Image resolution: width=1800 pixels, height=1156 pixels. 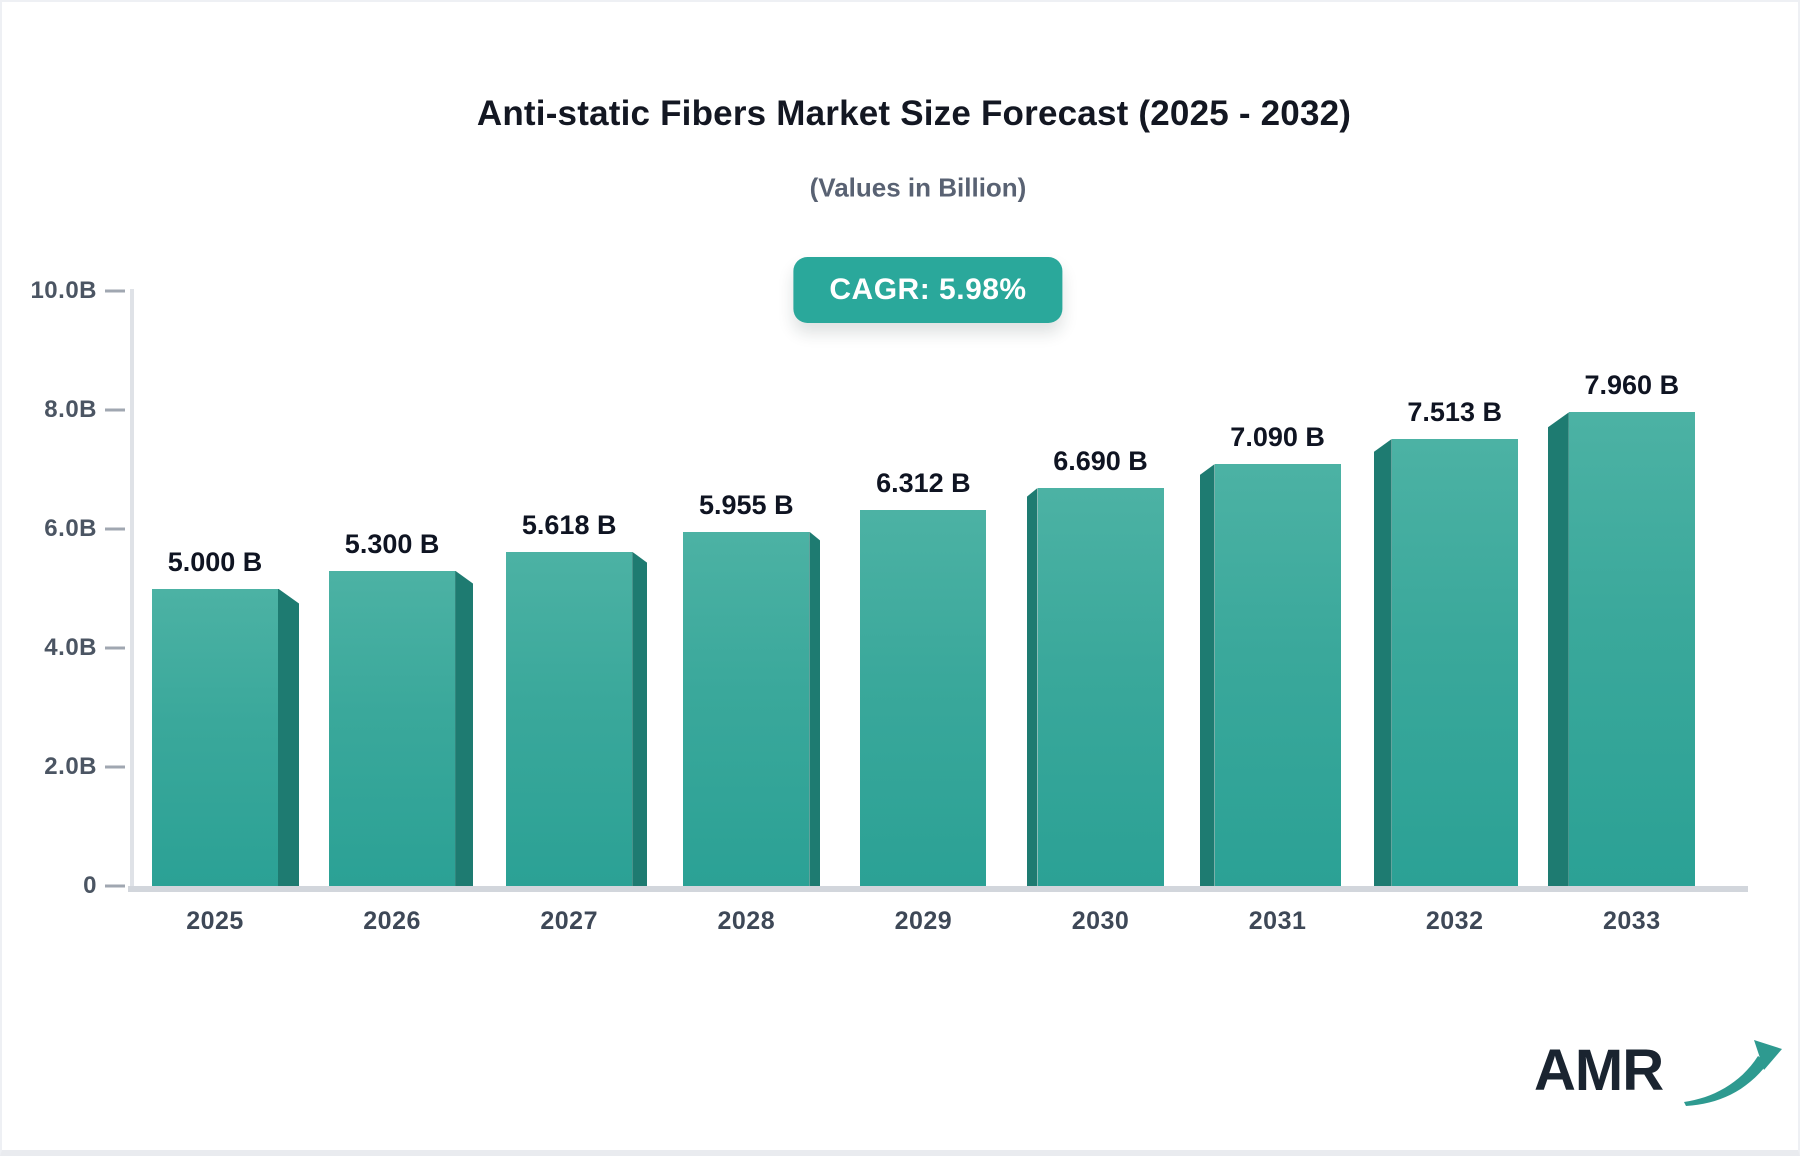 I want to click on x-axis-label-2029: 2029, so click(x=923, y=921).